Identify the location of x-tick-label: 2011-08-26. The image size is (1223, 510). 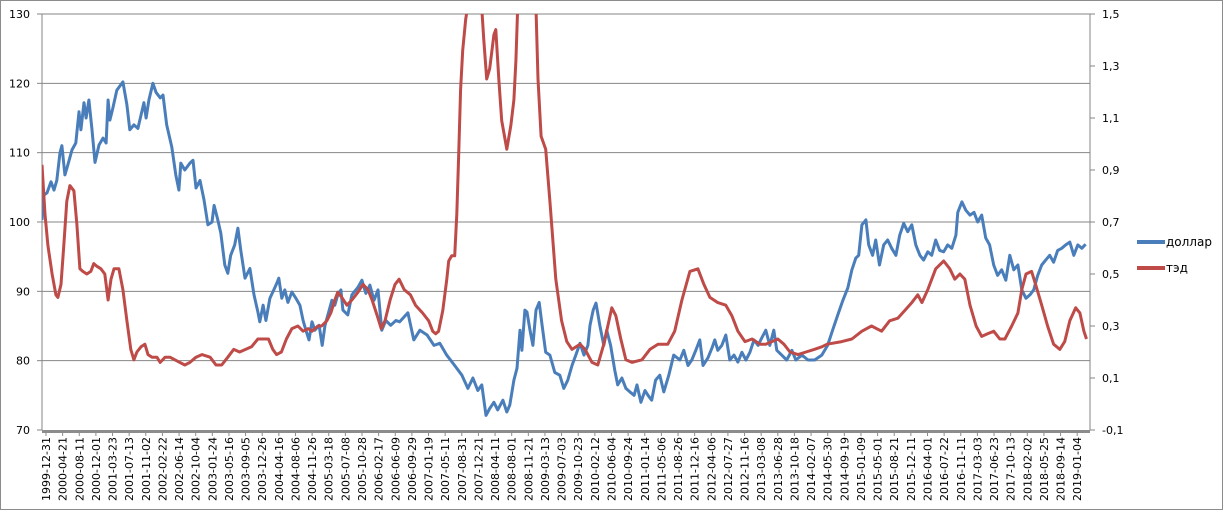
(678, 469).